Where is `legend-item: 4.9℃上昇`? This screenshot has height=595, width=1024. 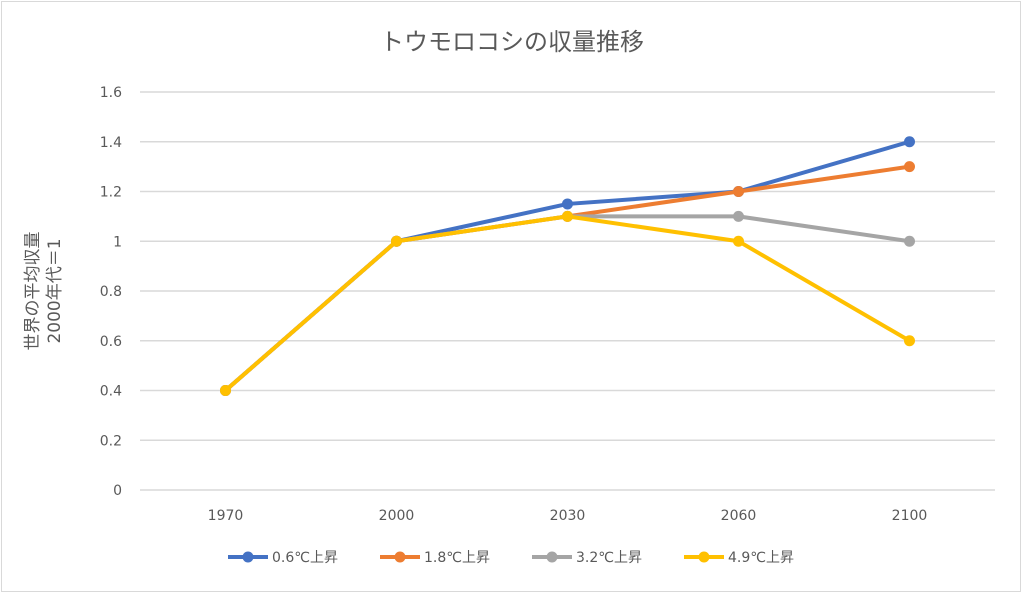
legend-item: 4.9℃上昇 is located at coordinates (739, 558).